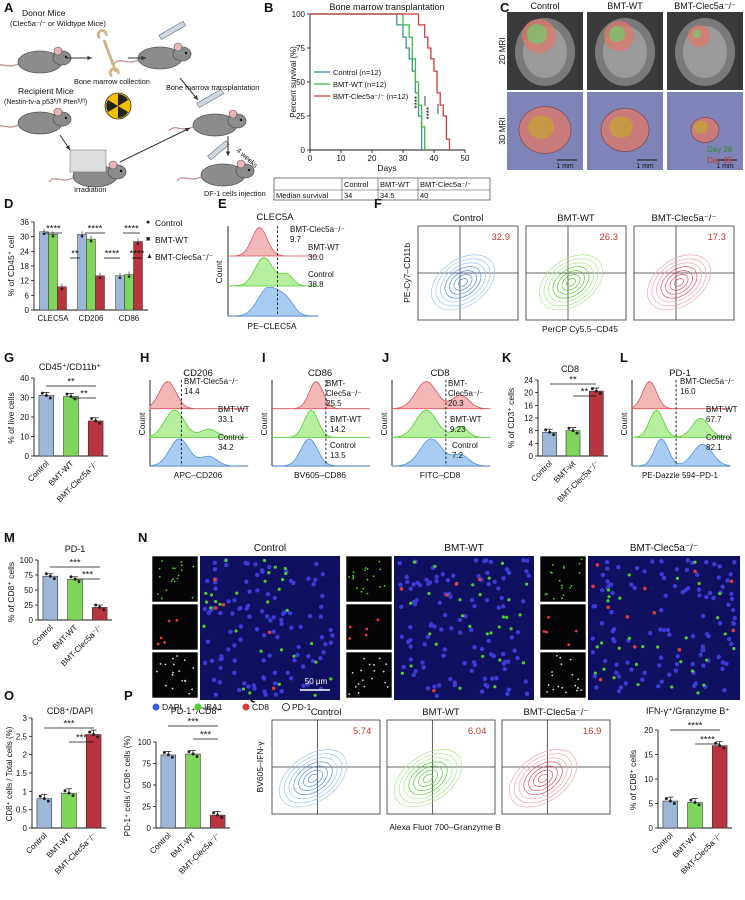  What do you see at coordinates (302, 195) in the screenshot?
I see `table-cell: Median survival` at bounding box center [302, 195].